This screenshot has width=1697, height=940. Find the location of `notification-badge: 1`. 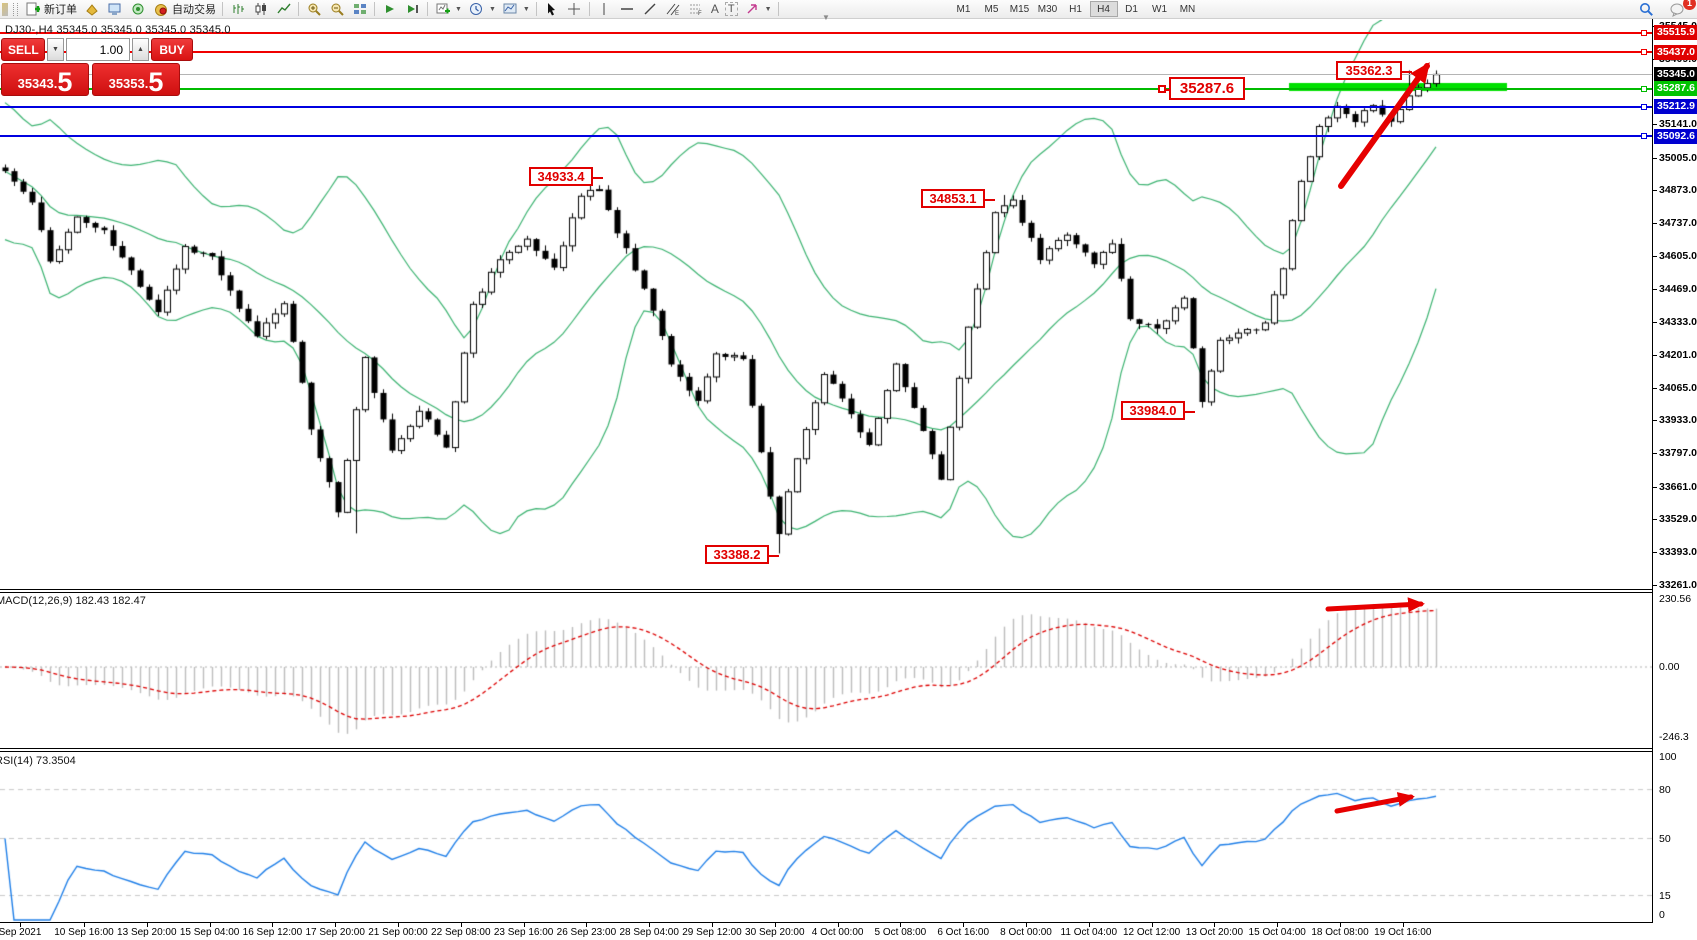

notification-badge: 1 is located at coordinates (1689, 5).